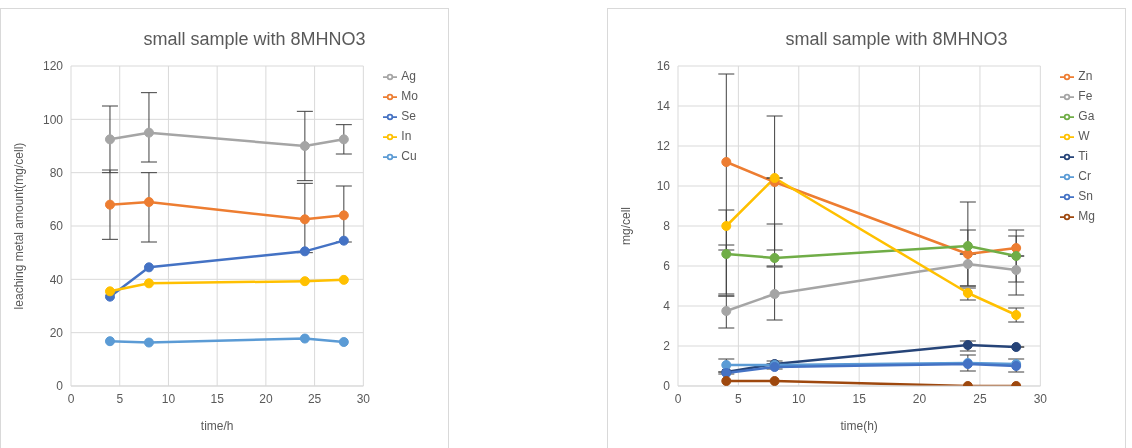 The height and width of the screenshot is (448, 1132). What do you see at coordinates (859, 426) in the screenshot?
I see `x-axis-title: time(h)` at bounding box center [859, 426].